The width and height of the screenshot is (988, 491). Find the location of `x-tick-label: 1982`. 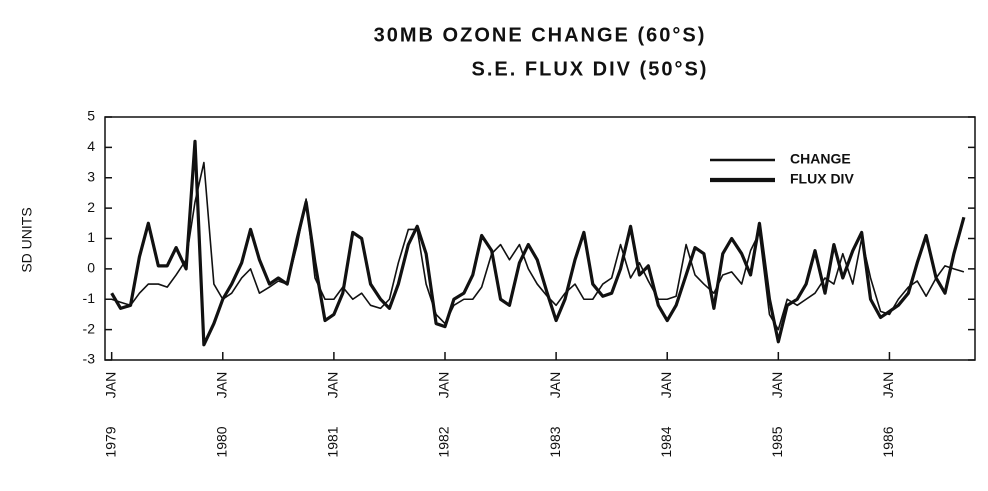

x-tick-label: 1982 is located at coordinates (444, 441).